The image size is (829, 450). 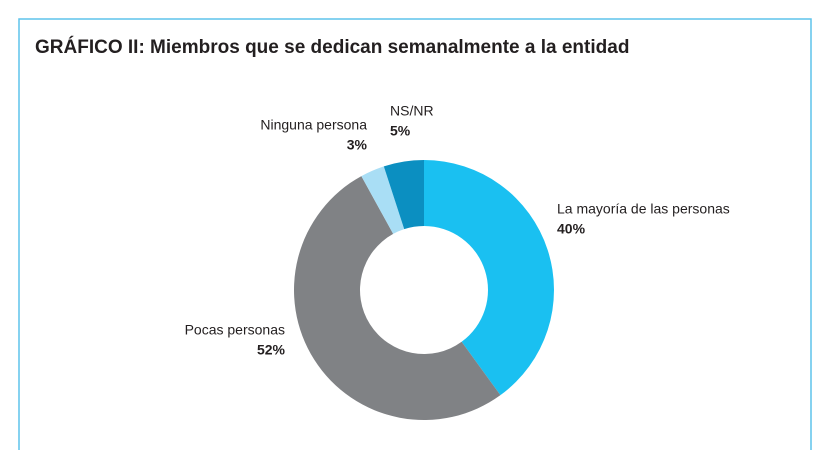 What do you see at coordinates (271, 350) in the screenshot?
I see `slice-value-label: 52%` at bounding box center [271, 350].